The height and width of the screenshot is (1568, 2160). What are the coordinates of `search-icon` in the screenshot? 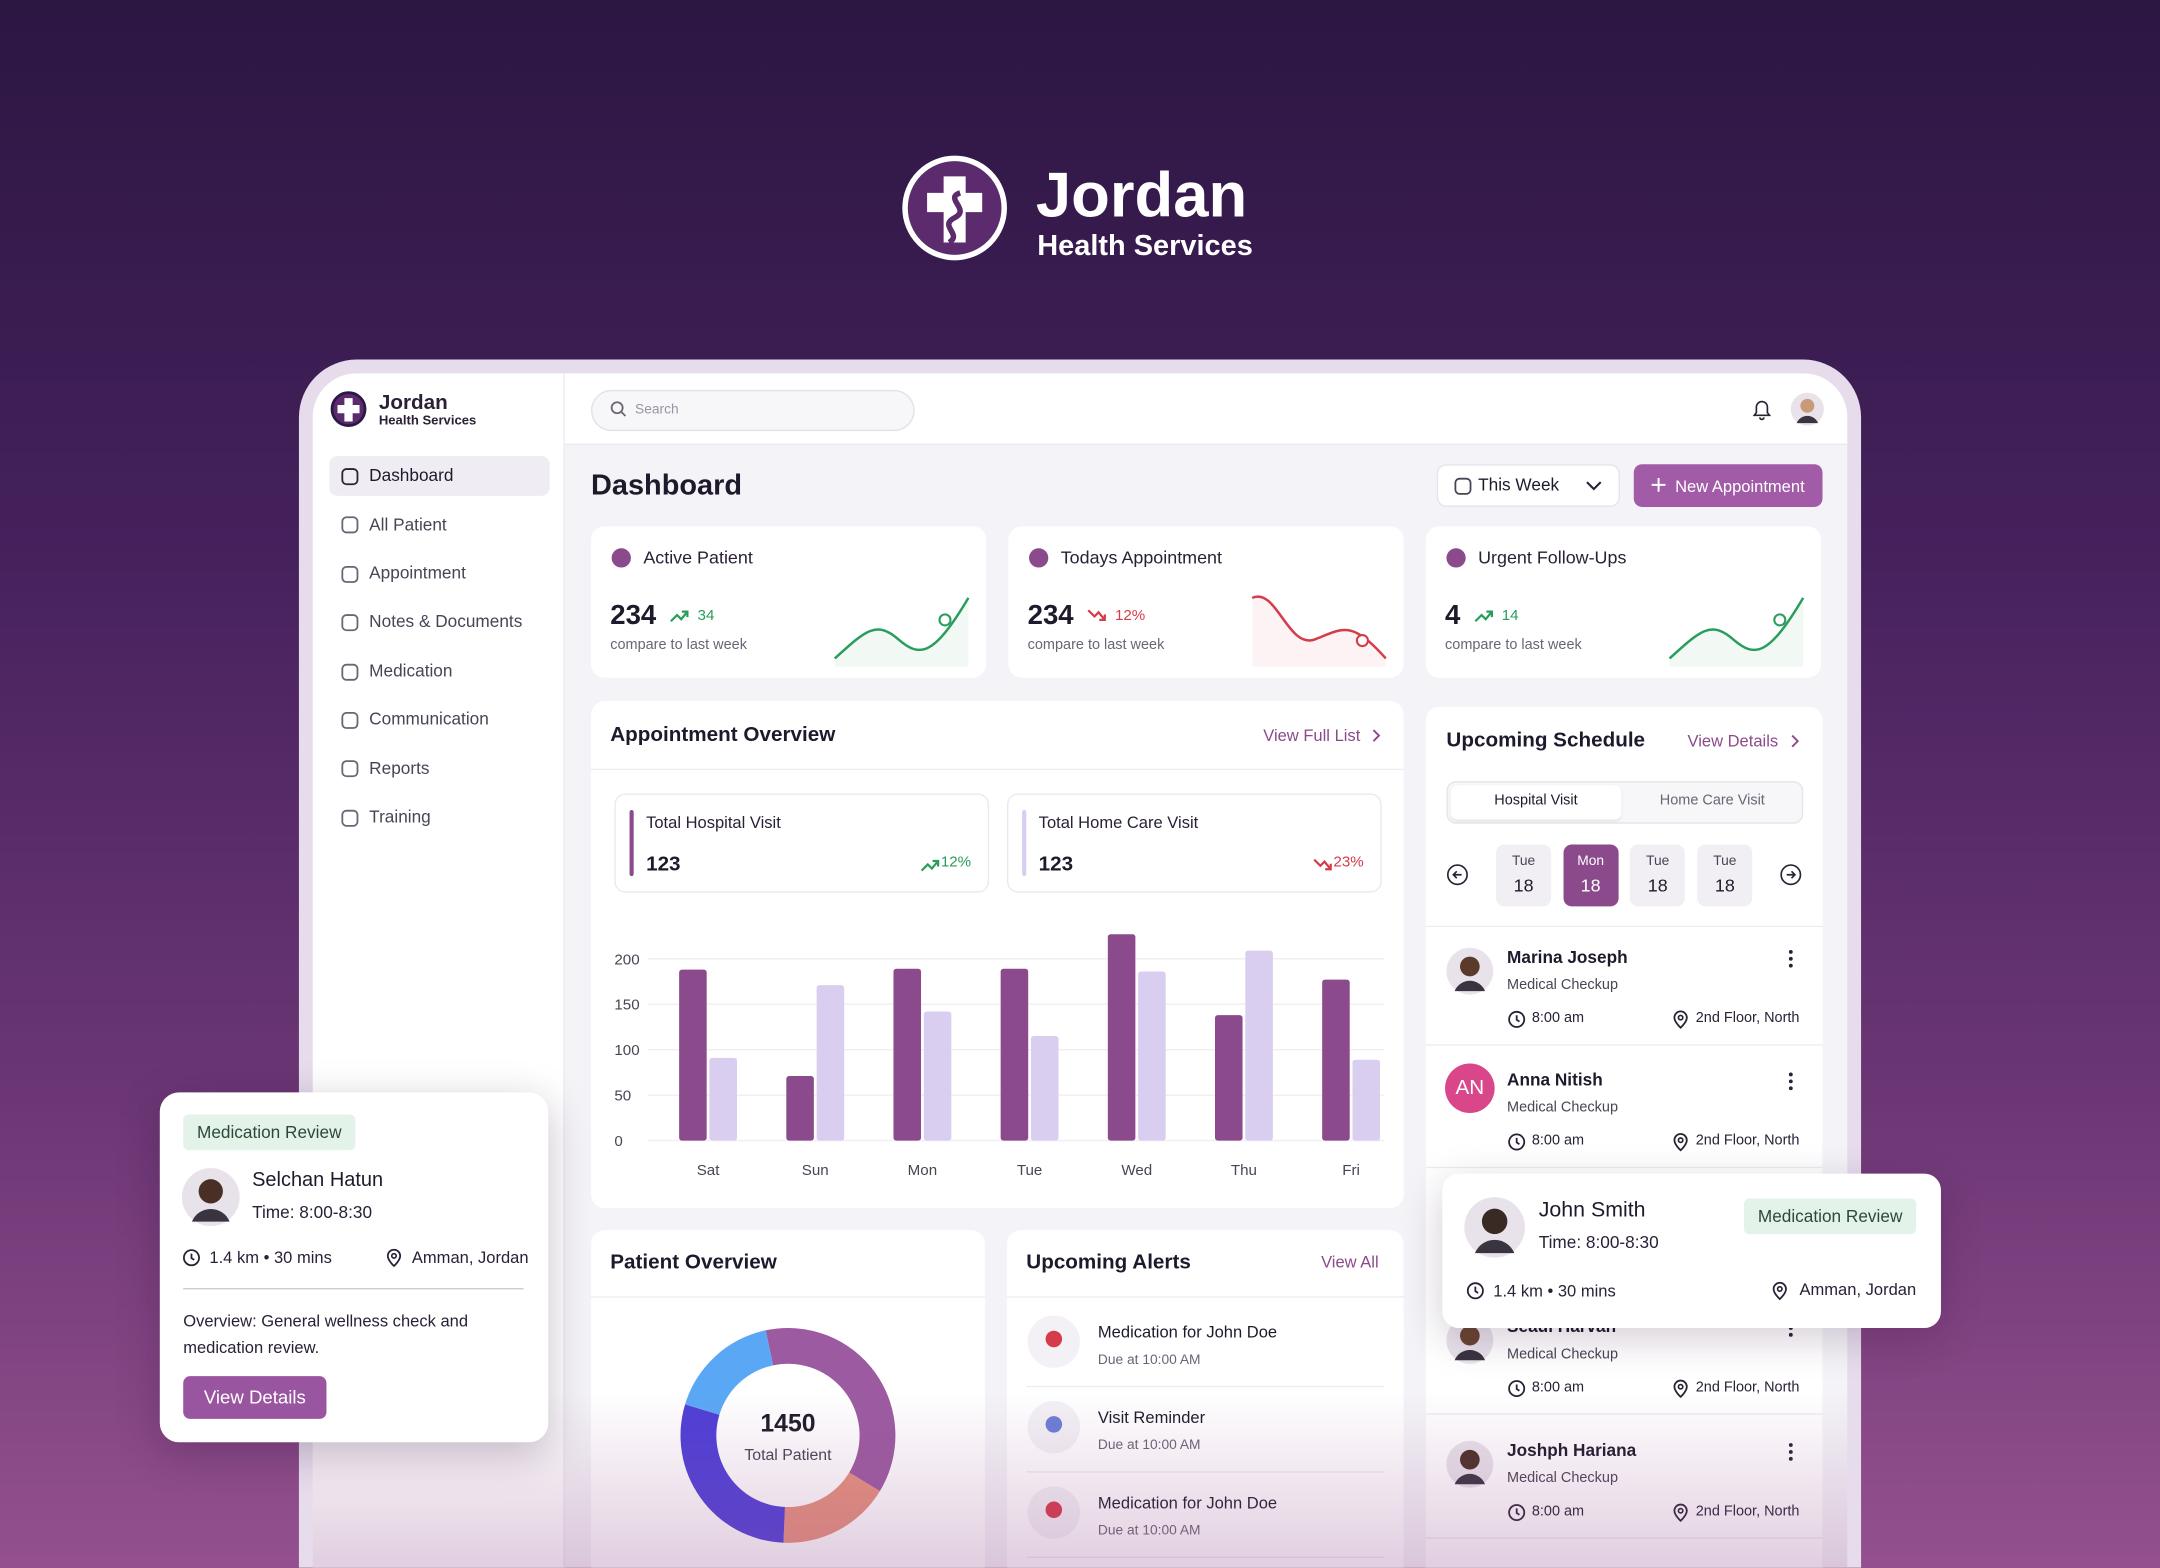 It's located at (618, 409).